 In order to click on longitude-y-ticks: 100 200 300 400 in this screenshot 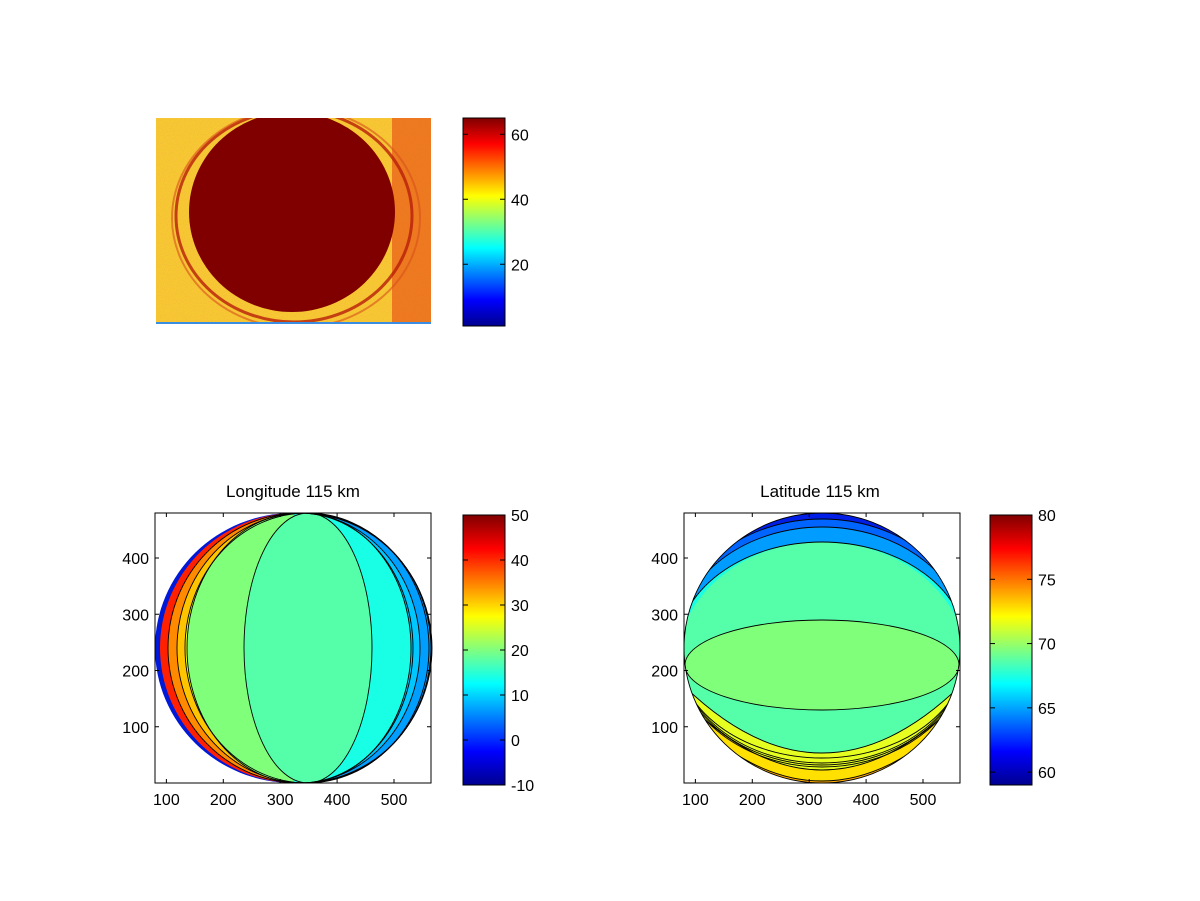, I will do `click(276, 644)`.